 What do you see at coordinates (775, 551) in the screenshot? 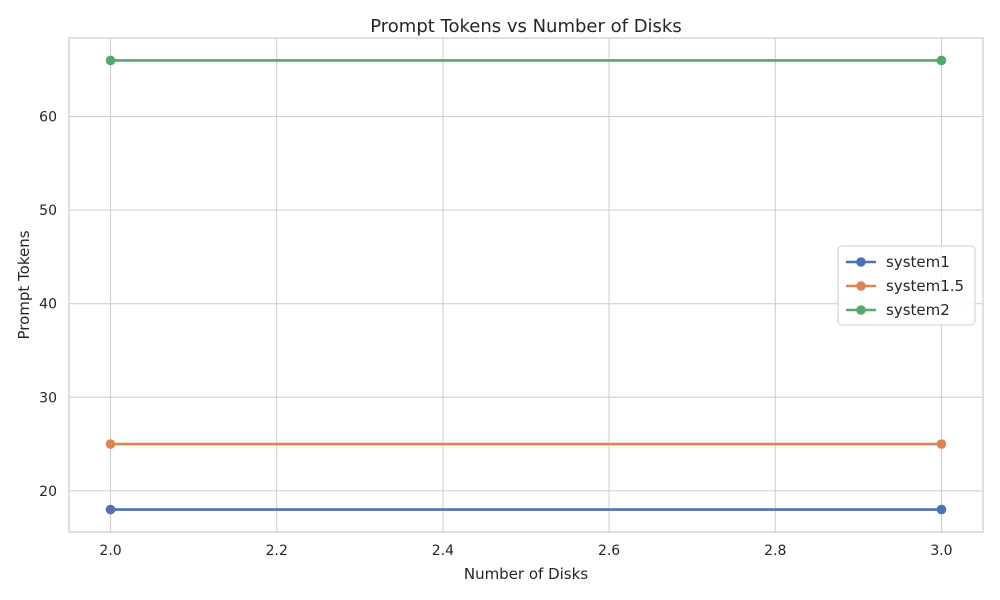
I see `x-tick-label: 2.8` at bounding box center [775, 551].